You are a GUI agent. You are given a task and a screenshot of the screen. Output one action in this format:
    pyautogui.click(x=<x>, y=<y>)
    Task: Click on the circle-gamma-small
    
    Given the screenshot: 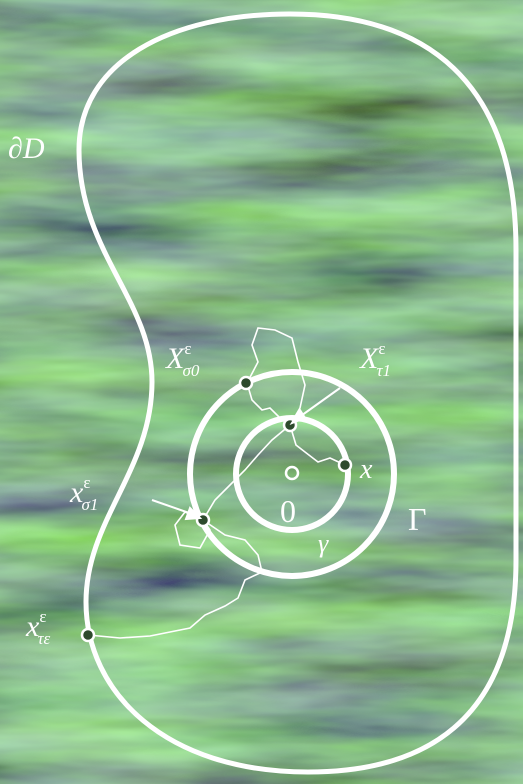 What is the action you would take?
    pyautogui.click(x=292, y=474)
    